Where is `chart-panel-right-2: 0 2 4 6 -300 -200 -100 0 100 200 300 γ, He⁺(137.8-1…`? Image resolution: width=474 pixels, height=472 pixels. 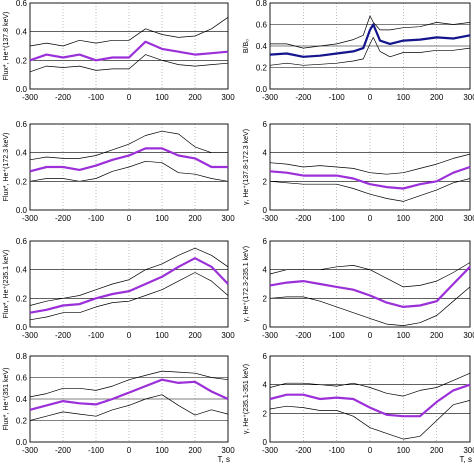
chart-panel-right-2: 0 2 4 6 -300 -200 -100 0 100 200 300 γ, He⁺(137.8-1… is located at coordinates (358, 171).